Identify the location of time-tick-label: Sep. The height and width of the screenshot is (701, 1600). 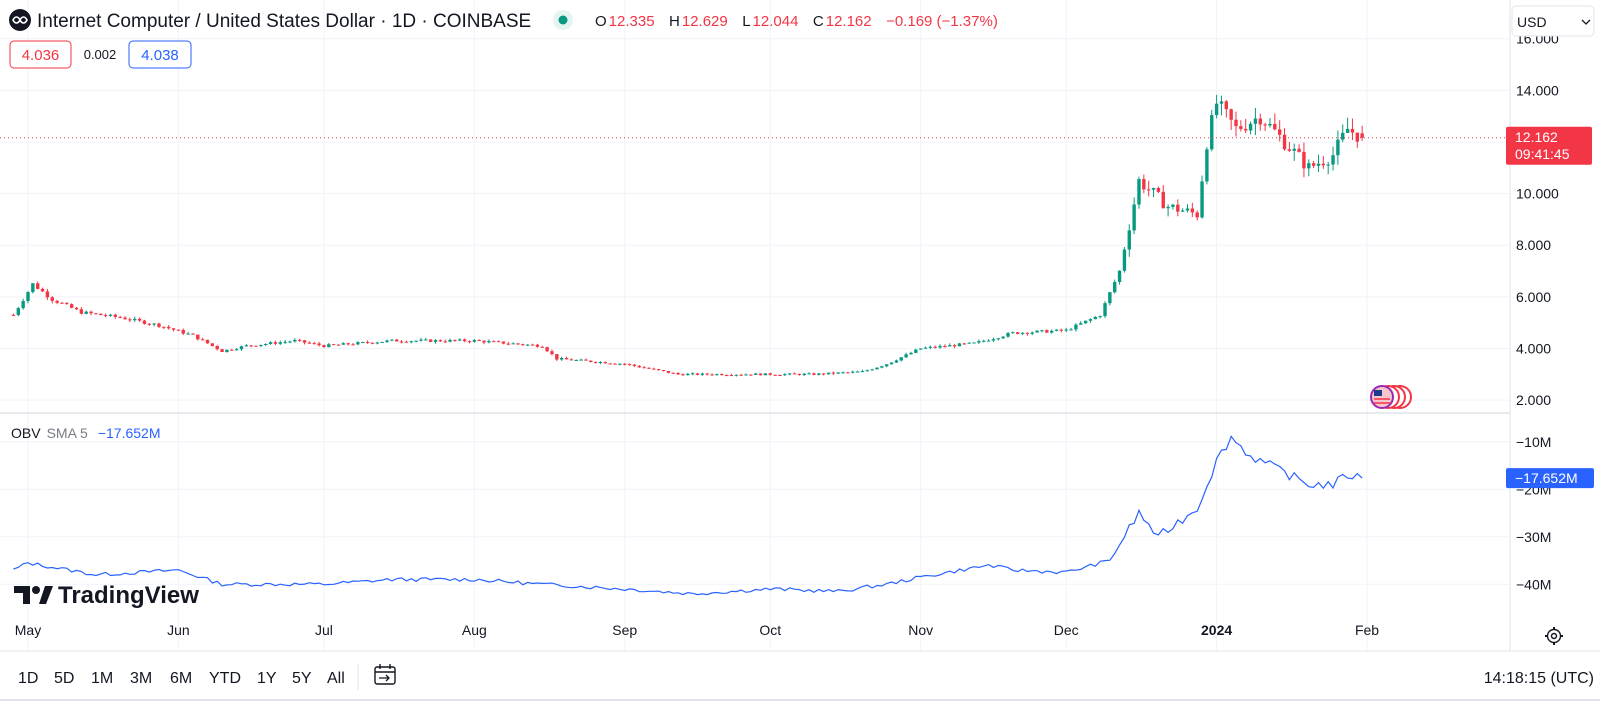
(624, 630).